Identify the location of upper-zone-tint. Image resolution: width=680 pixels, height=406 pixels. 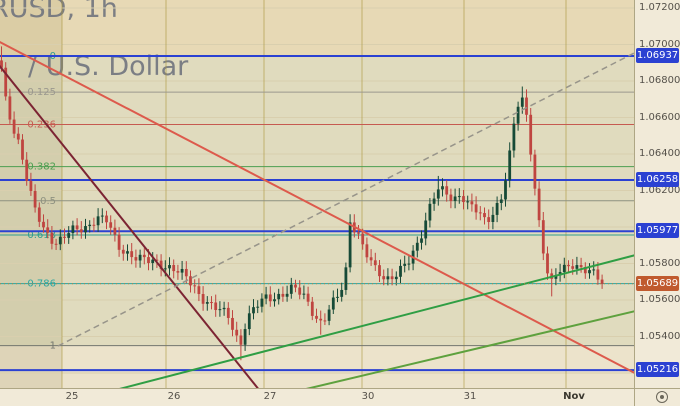
(317, 28).